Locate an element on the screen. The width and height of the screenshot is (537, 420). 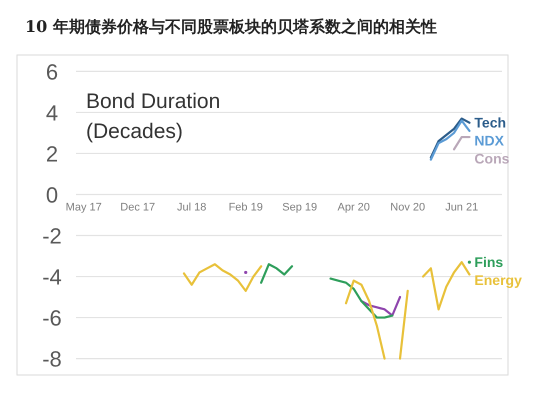
x-tick-label: Dec 17 is located at coordinates (138, 207).